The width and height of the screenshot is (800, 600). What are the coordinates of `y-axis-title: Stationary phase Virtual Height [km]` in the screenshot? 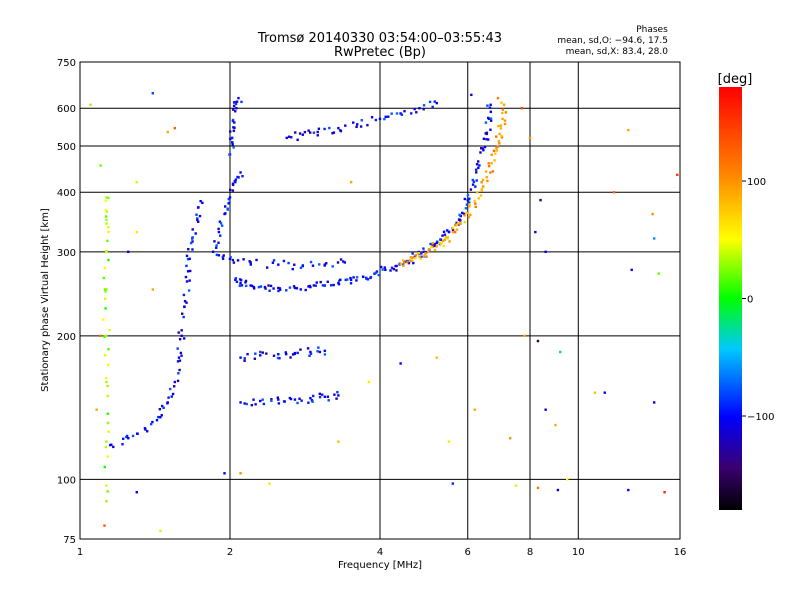 It's located at (45, 300).